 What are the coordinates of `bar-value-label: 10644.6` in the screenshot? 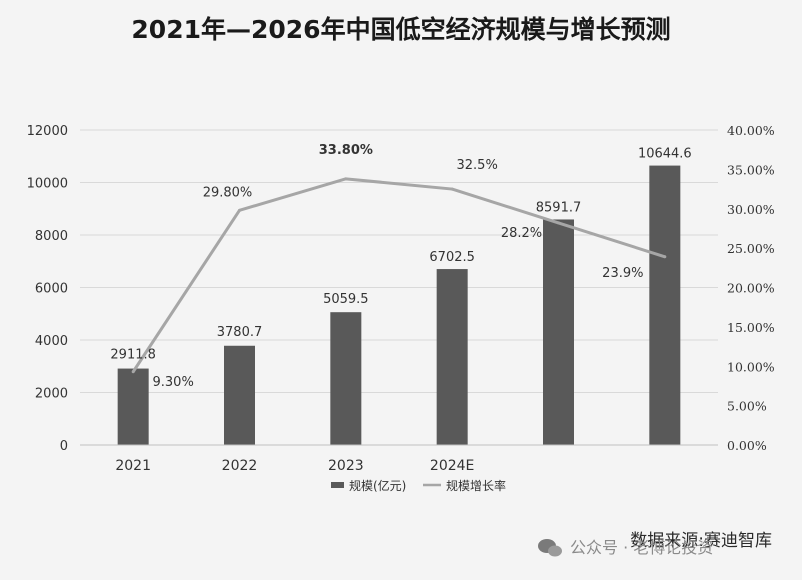 It's located at (665, 154).